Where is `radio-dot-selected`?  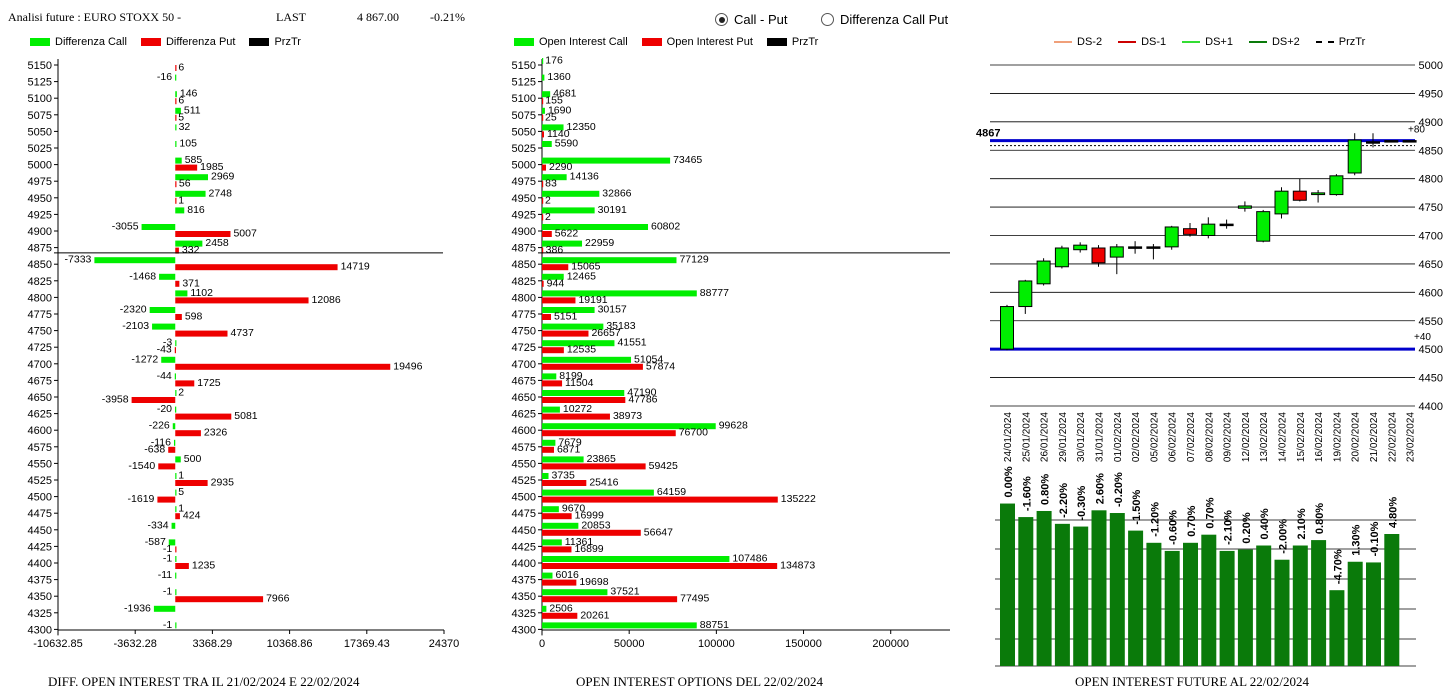
radio-dot-selected is located at coordinates (721, 19).